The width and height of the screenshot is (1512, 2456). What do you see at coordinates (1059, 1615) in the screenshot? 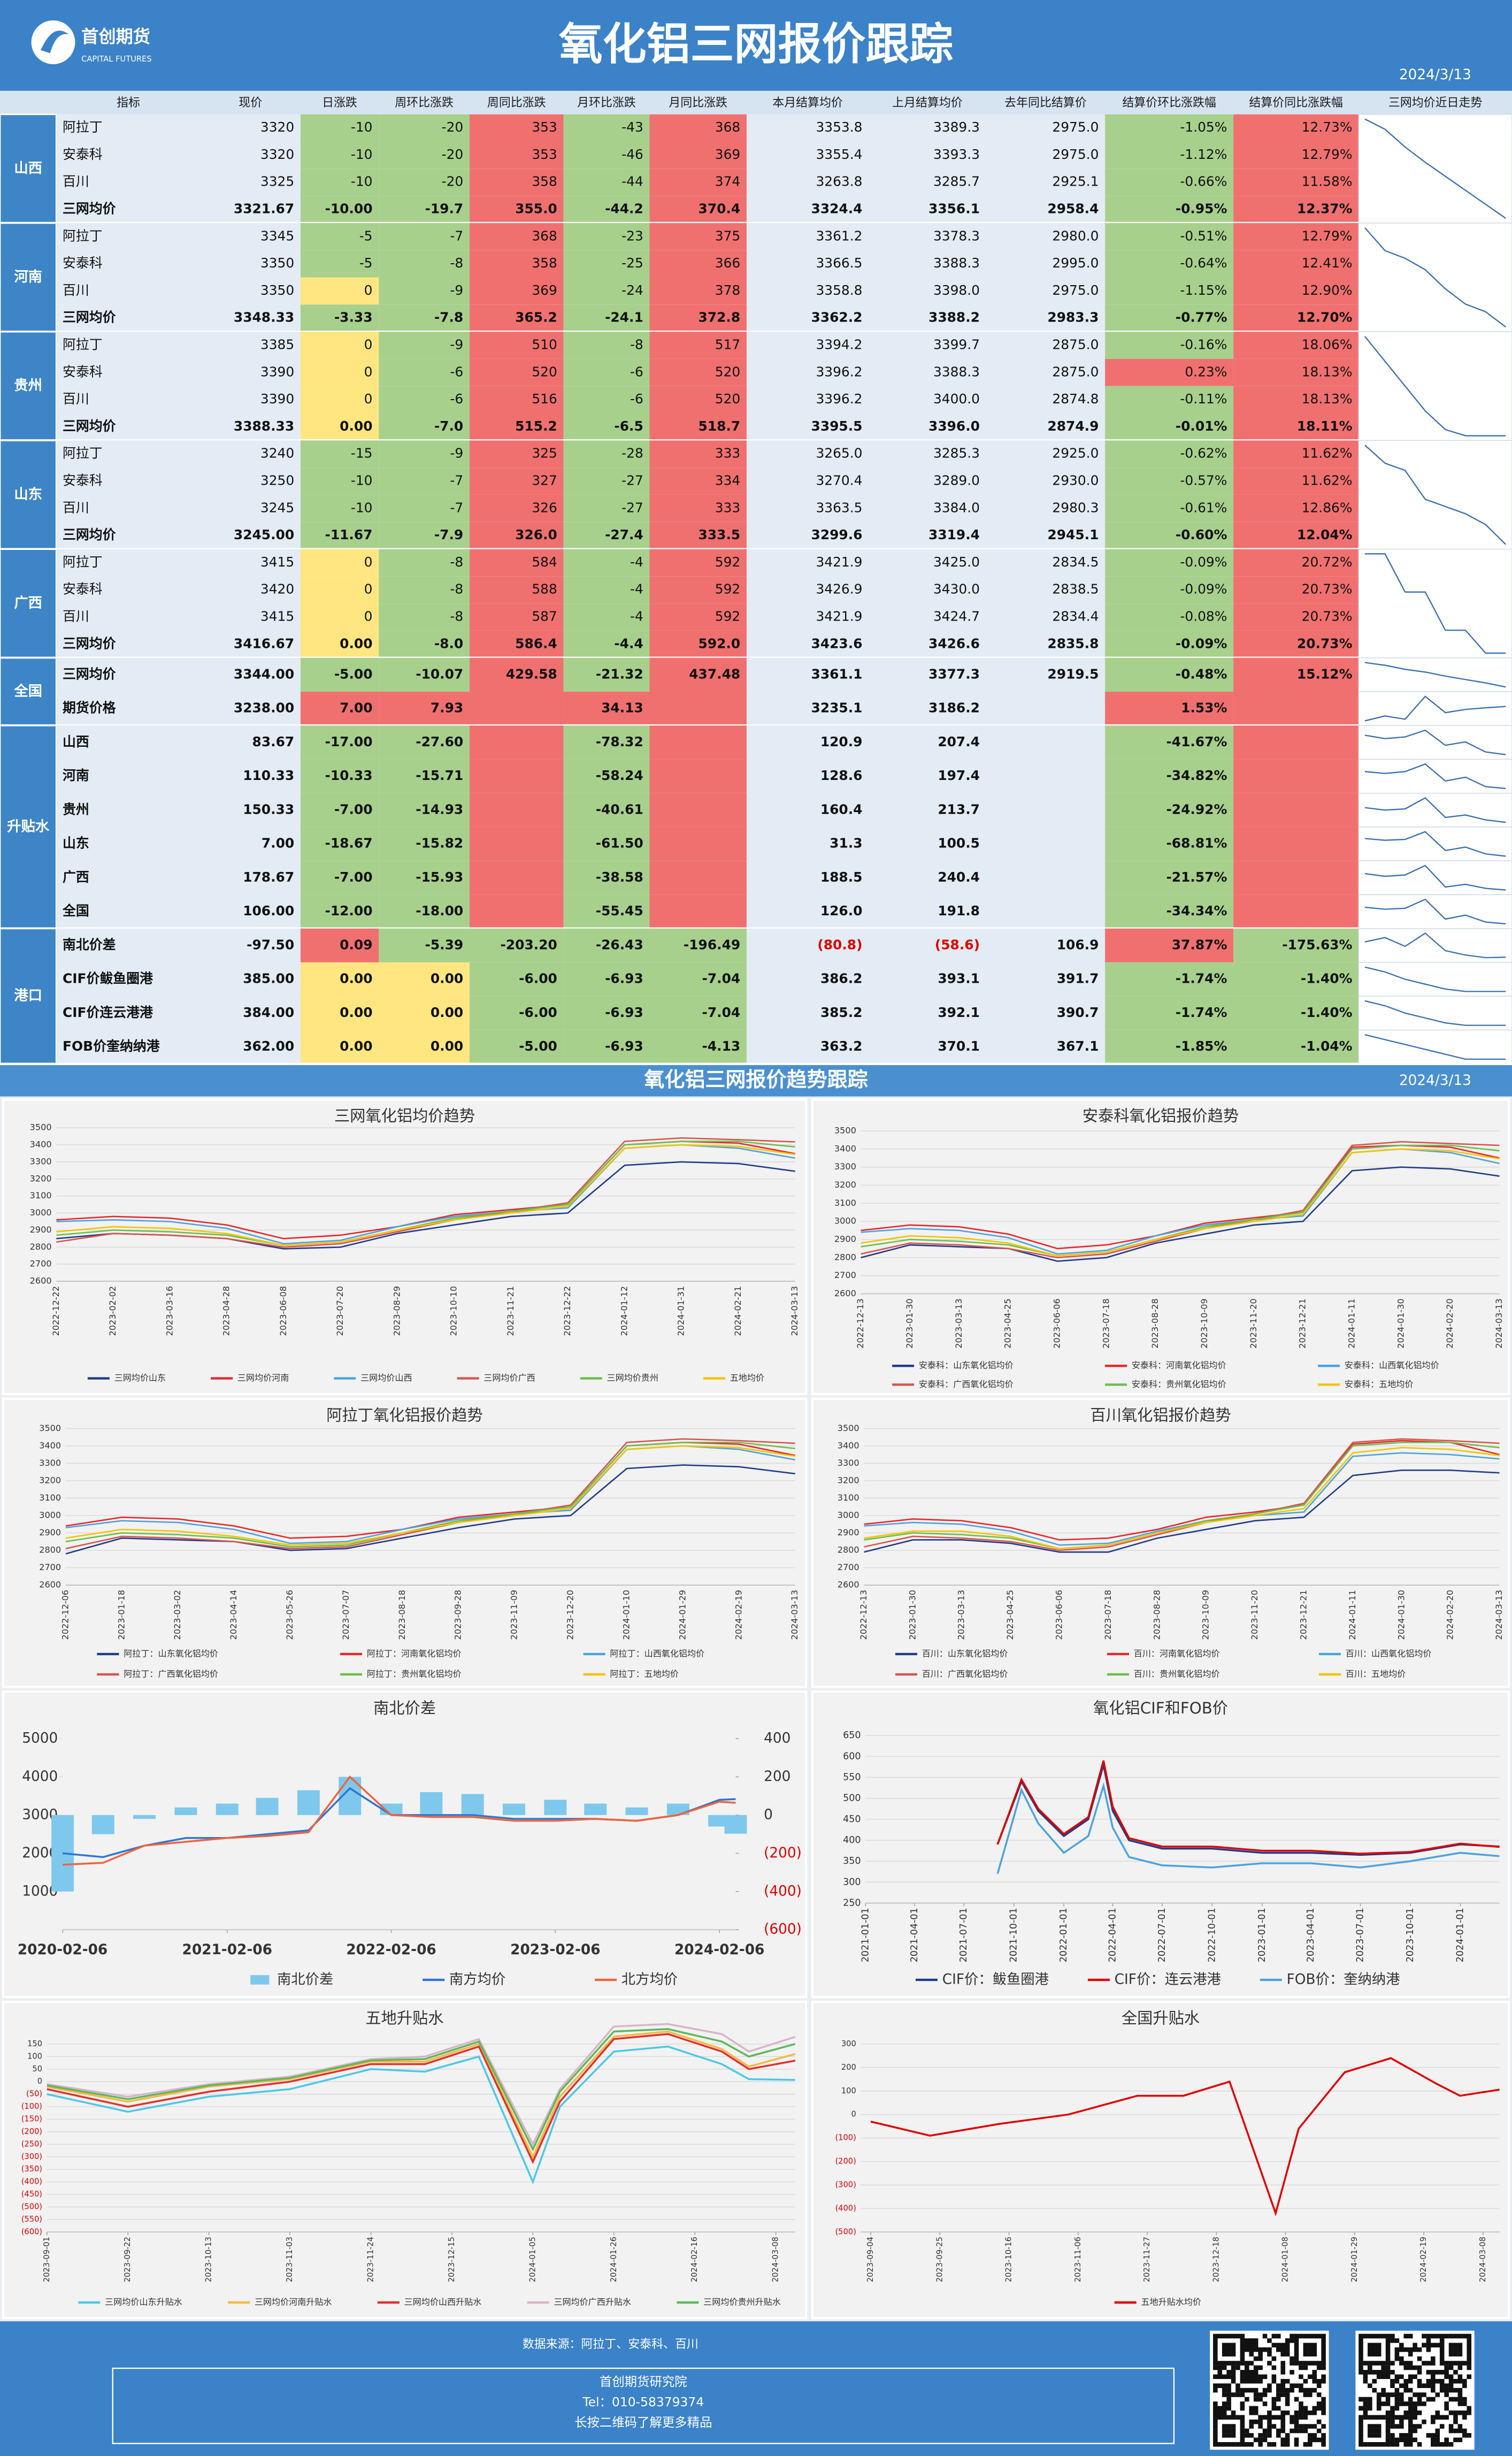
I see `x-tick-label: 2023-06-06` at bounding box center [1059, 1615].